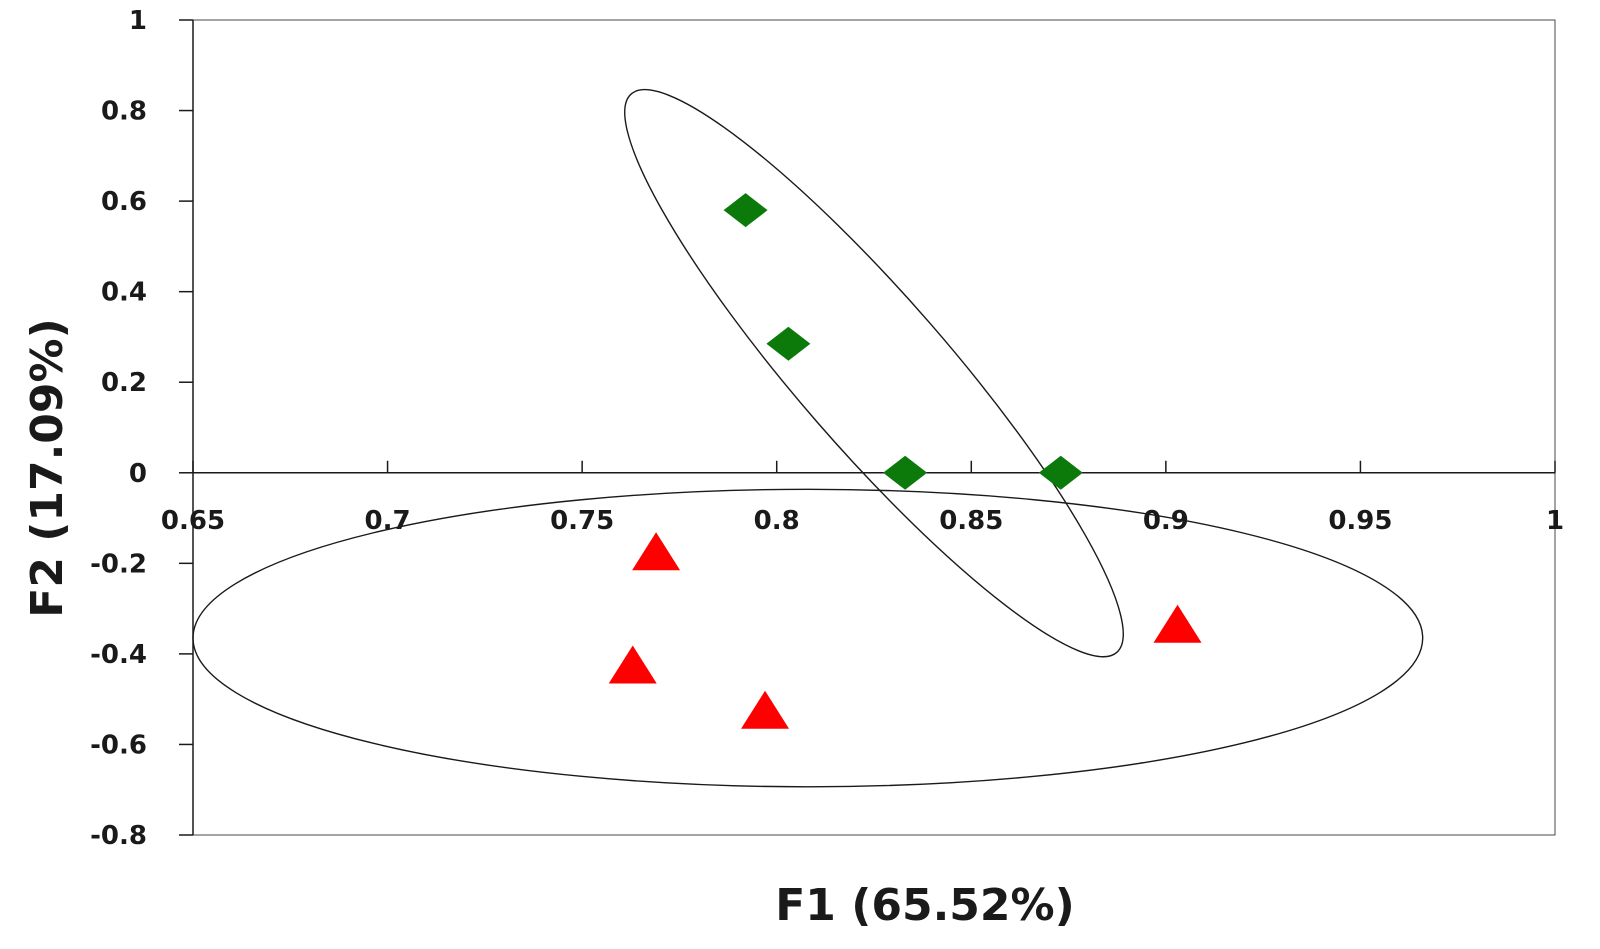 Image resolution: width=1600 pixels, height=949 pixels. What do you see at coordinates (47, 467) in the screenshot?
I see `y-axis-title: F2 (17.09%)` at bounding box center [47, 467].